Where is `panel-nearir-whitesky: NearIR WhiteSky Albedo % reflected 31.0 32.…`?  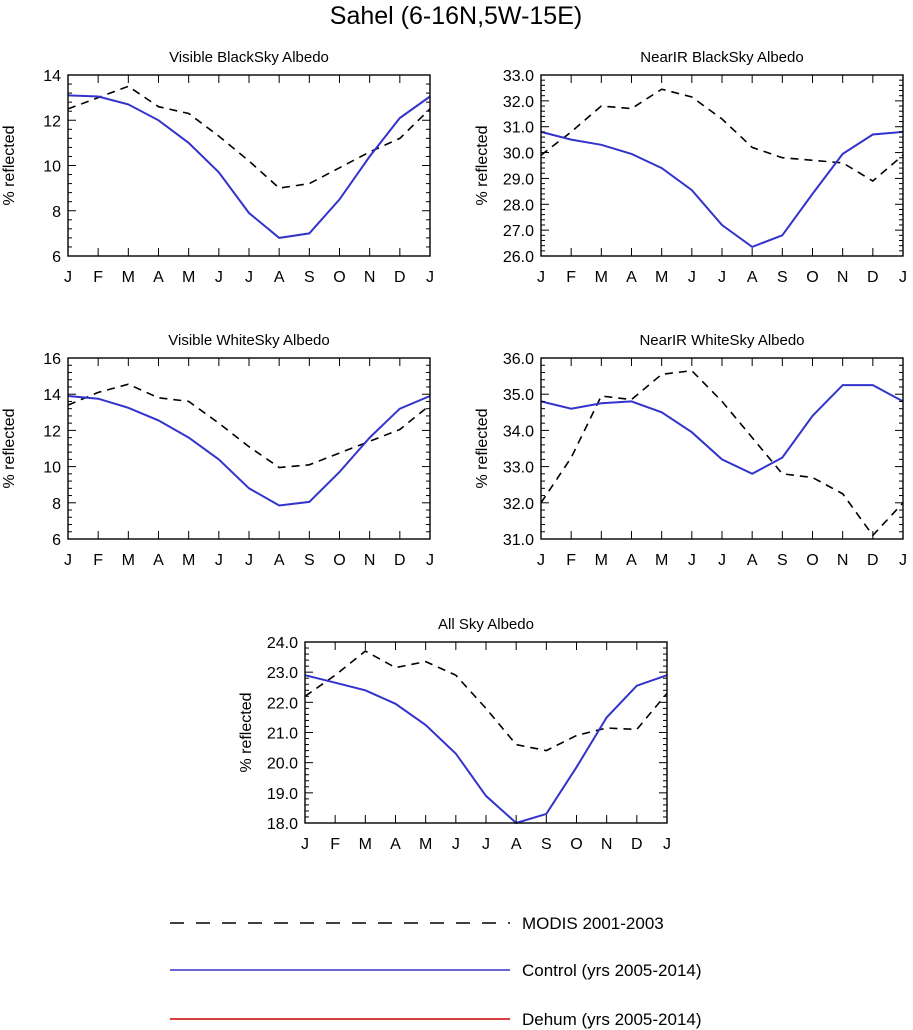 panel-nearir-whitesky: NearIR WhiteSky Albedo % reflected 31.0 32.… is located at coordinates (690, 450).